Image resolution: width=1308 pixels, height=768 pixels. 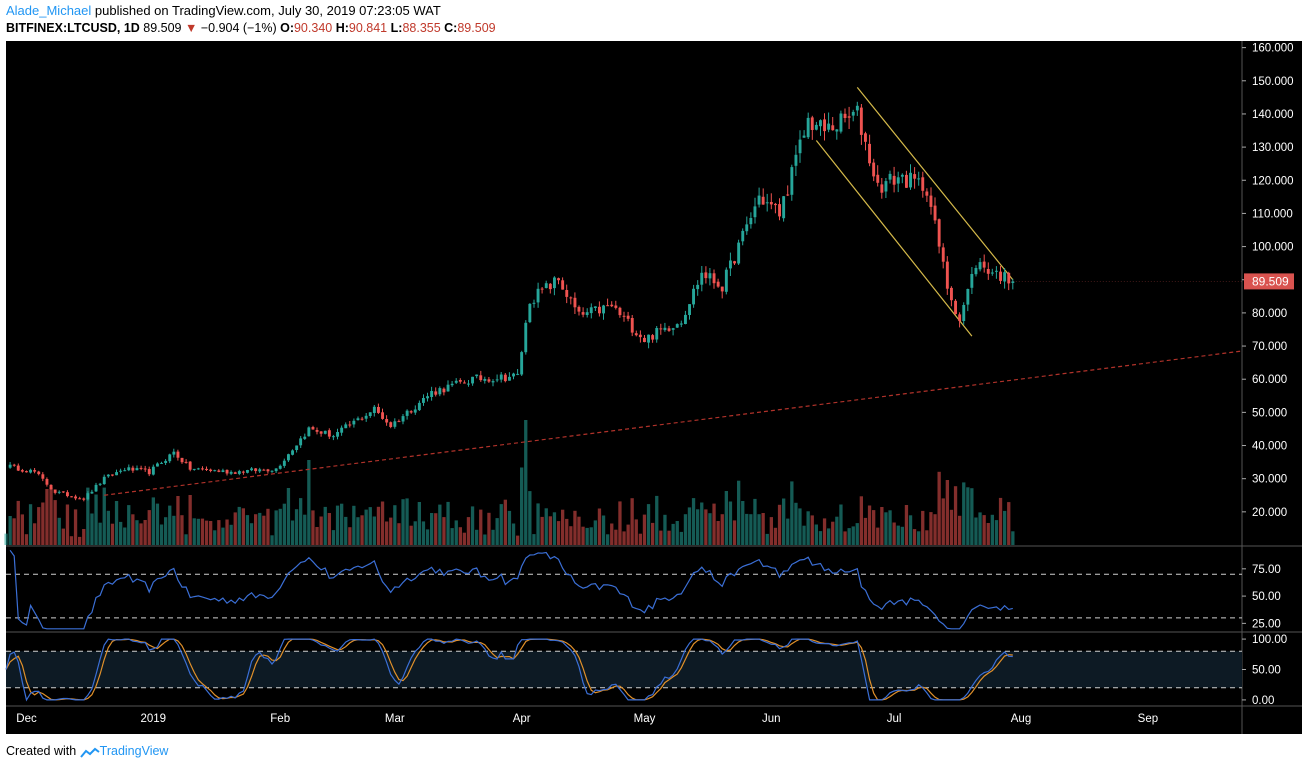 I want to click on channel-upper-line, so click(x=935, y=184).